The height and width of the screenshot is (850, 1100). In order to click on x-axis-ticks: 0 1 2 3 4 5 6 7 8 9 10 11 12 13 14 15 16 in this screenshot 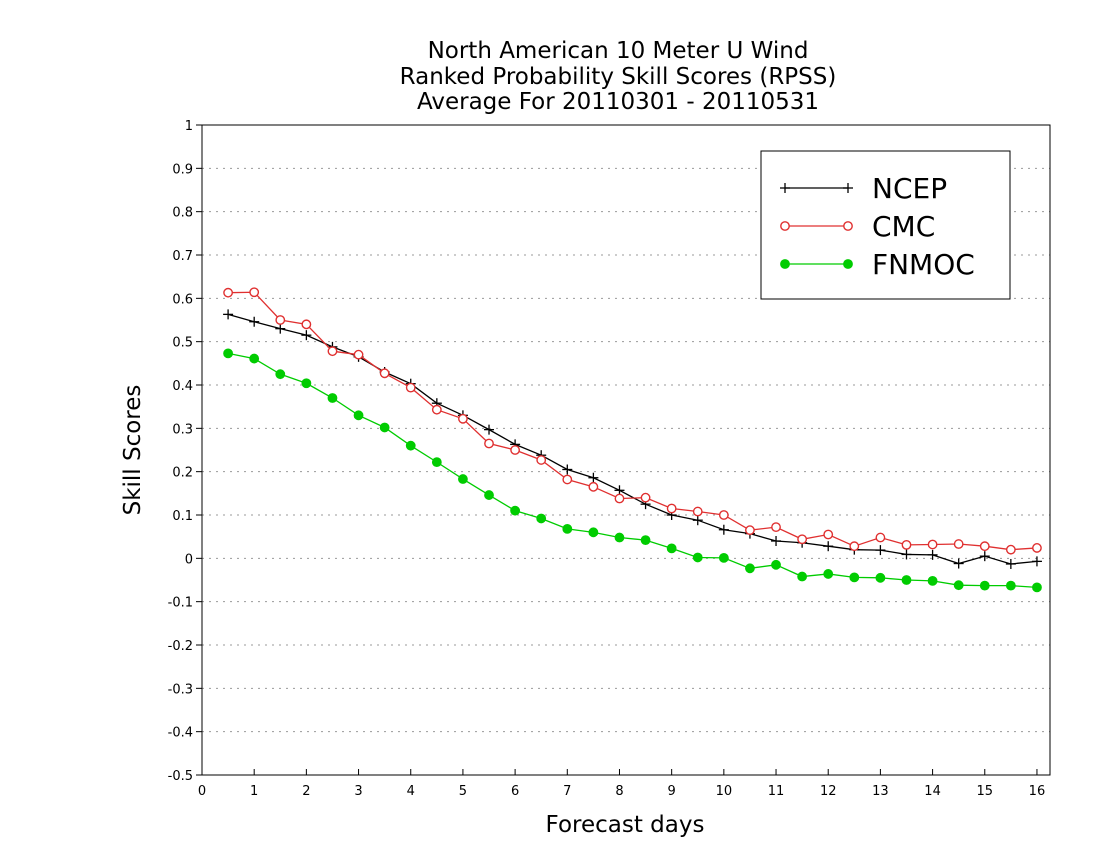, I will do `click(621, 784)`.